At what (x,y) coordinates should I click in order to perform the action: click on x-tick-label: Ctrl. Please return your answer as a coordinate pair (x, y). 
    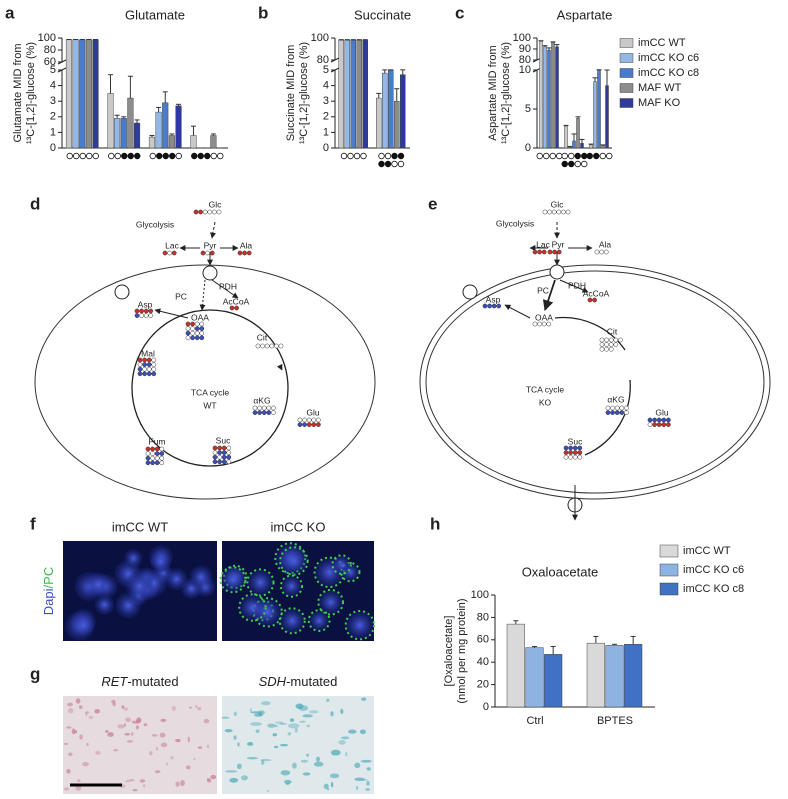
    Looking at the image, I should click on (534, 721).